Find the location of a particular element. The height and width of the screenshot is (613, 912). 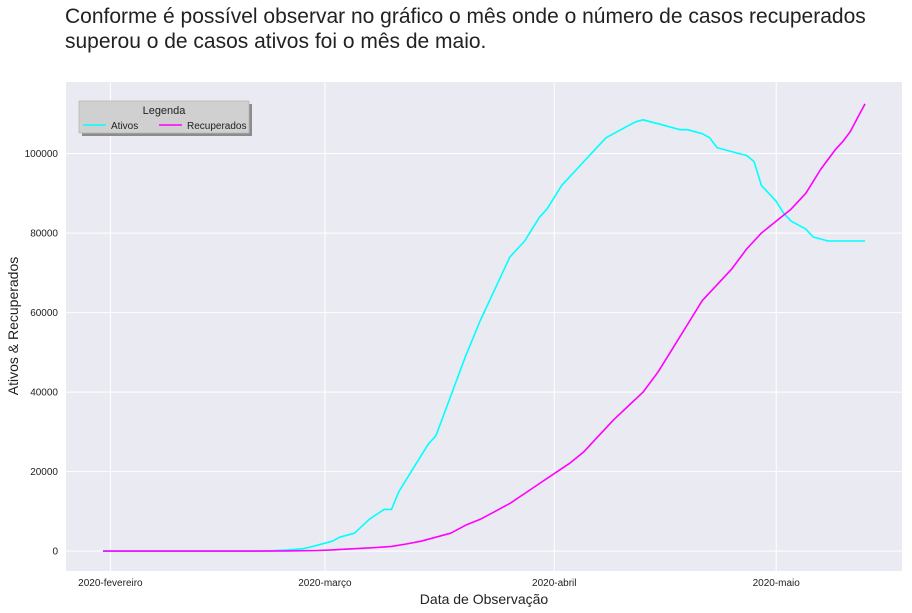

x-tick-label: 2020-abril is located at coordinates (554, 583).